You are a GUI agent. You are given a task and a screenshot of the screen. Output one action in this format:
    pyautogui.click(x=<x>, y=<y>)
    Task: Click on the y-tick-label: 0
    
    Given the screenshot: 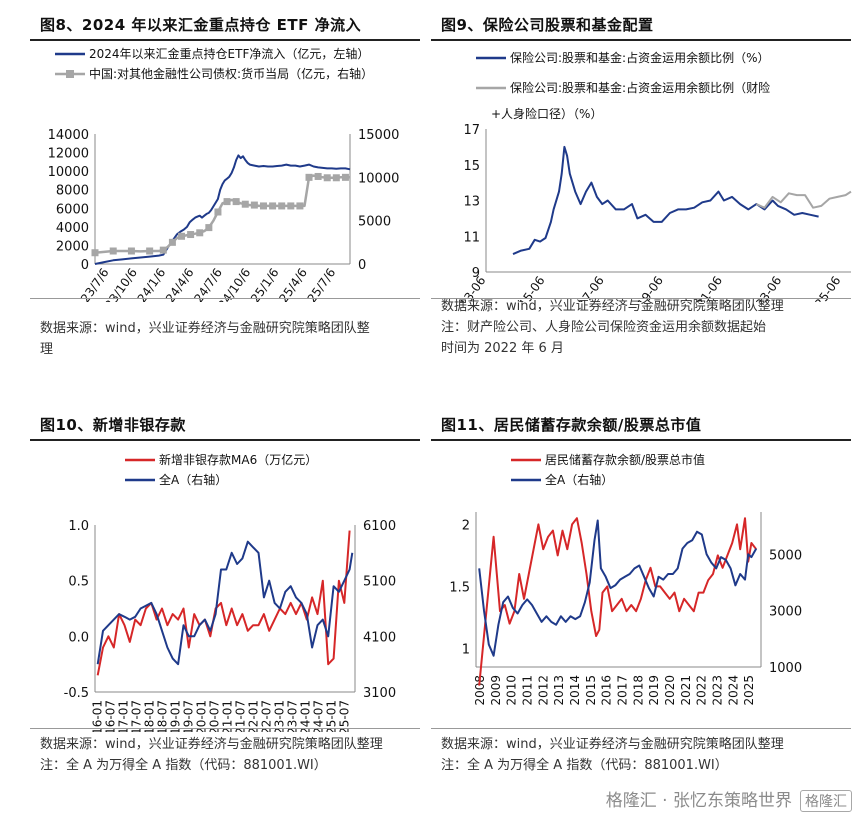 What is the action you would take?
    pyautogui.click(x=85, y=265)
    